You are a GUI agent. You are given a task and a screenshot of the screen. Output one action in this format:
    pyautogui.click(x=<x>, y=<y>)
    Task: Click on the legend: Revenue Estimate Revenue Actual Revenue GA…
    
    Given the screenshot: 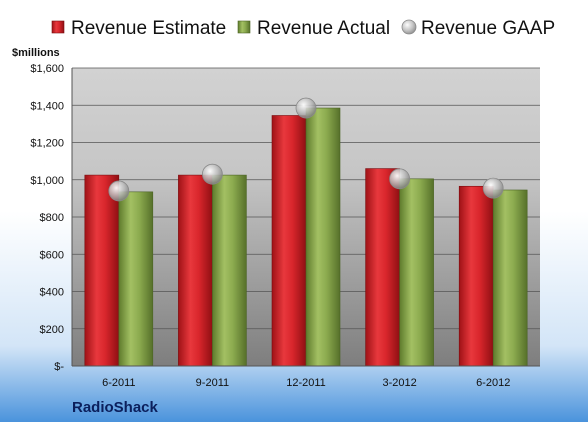 What is the action you would take?
    pyautogui.click(x=303, y=28)
    